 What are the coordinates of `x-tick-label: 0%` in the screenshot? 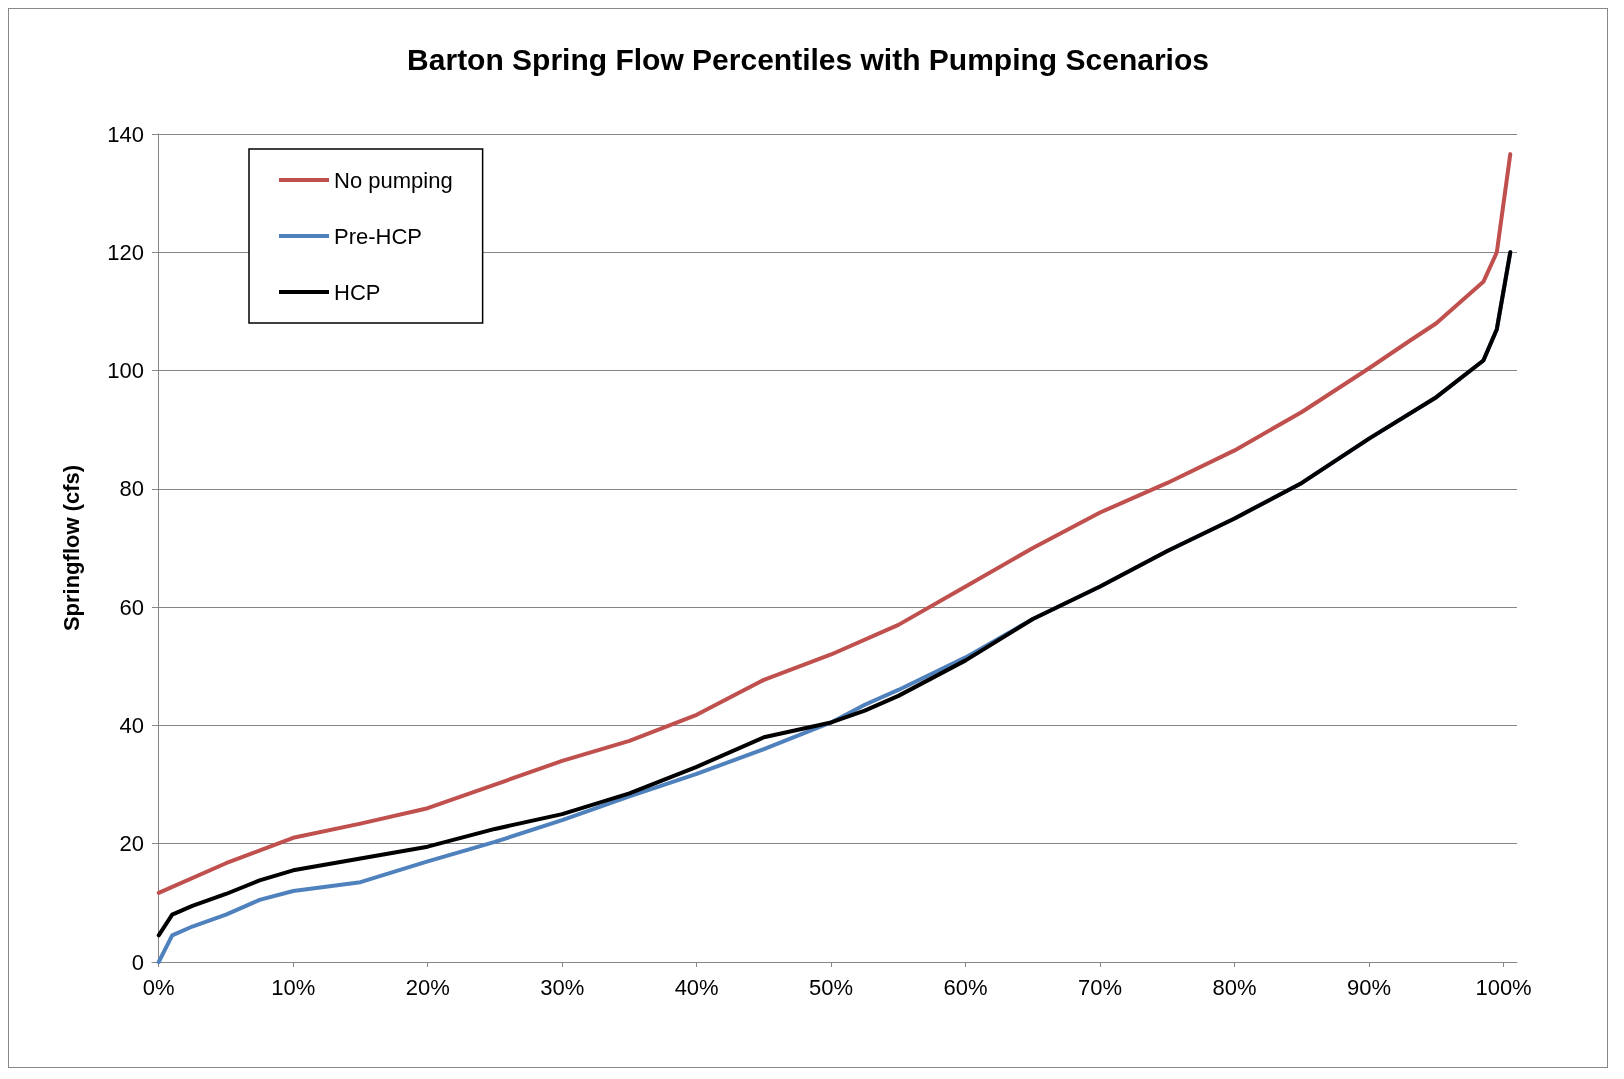 It's located at (158, 987).